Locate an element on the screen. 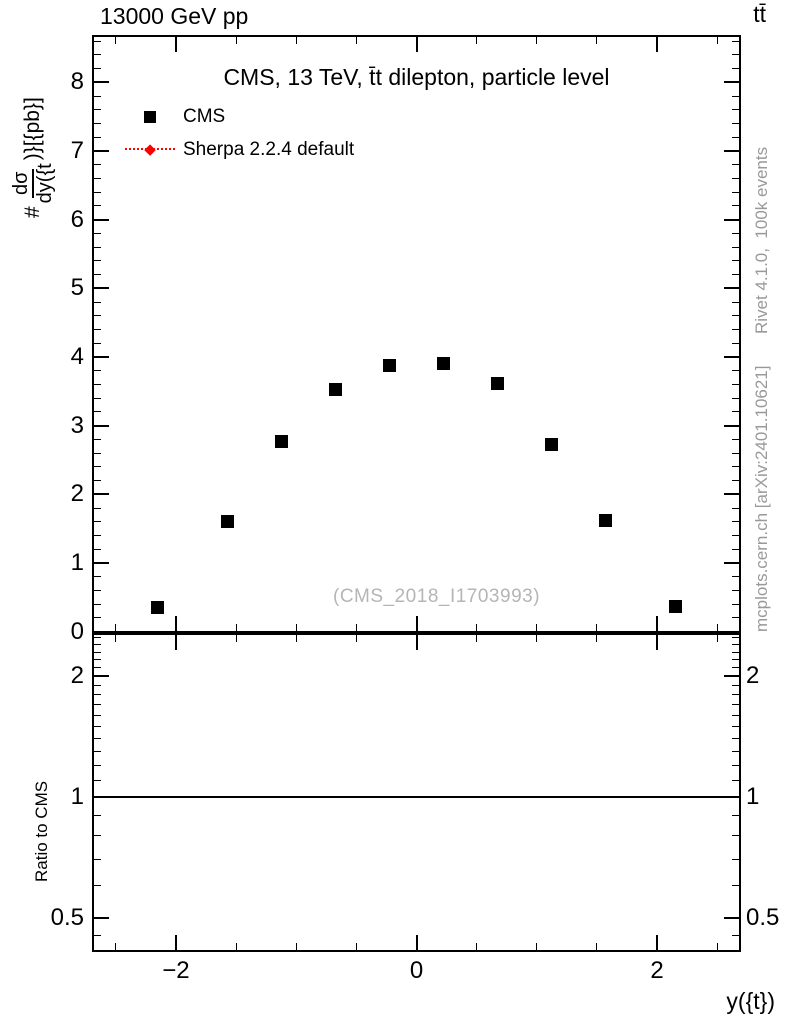  legend: CMS ◆ Sherpa 2.2.4 default is located at coordinates (239, 133).